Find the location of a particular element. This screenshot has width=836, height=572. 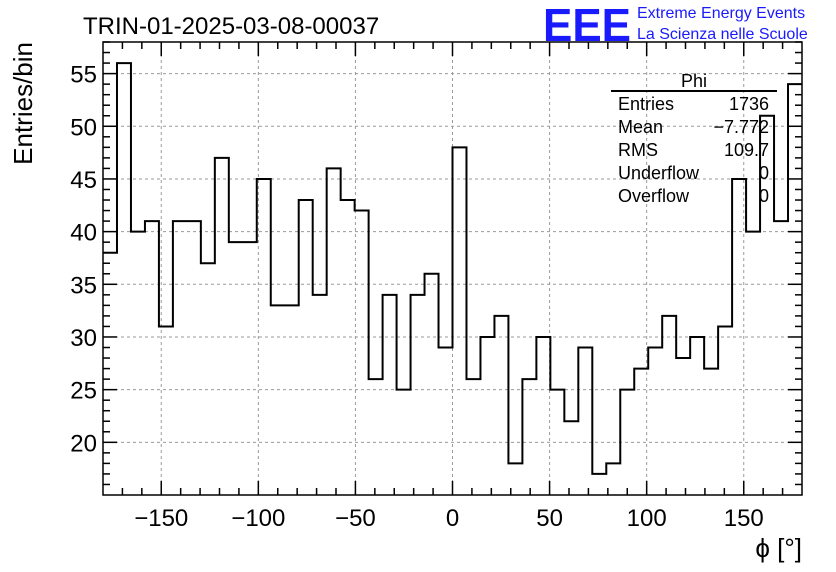

y-tick-label: 35 is located at coordinates (83, 285).